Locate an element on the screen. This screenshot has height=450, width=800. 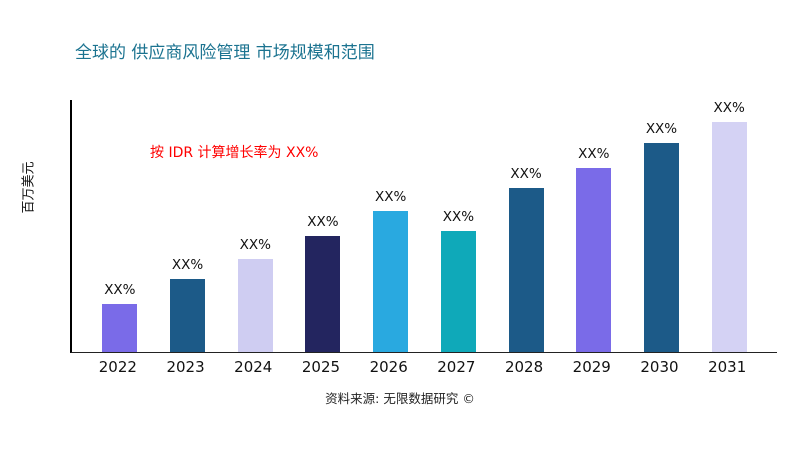
bar-2023 is located at coordinates (188, 315).